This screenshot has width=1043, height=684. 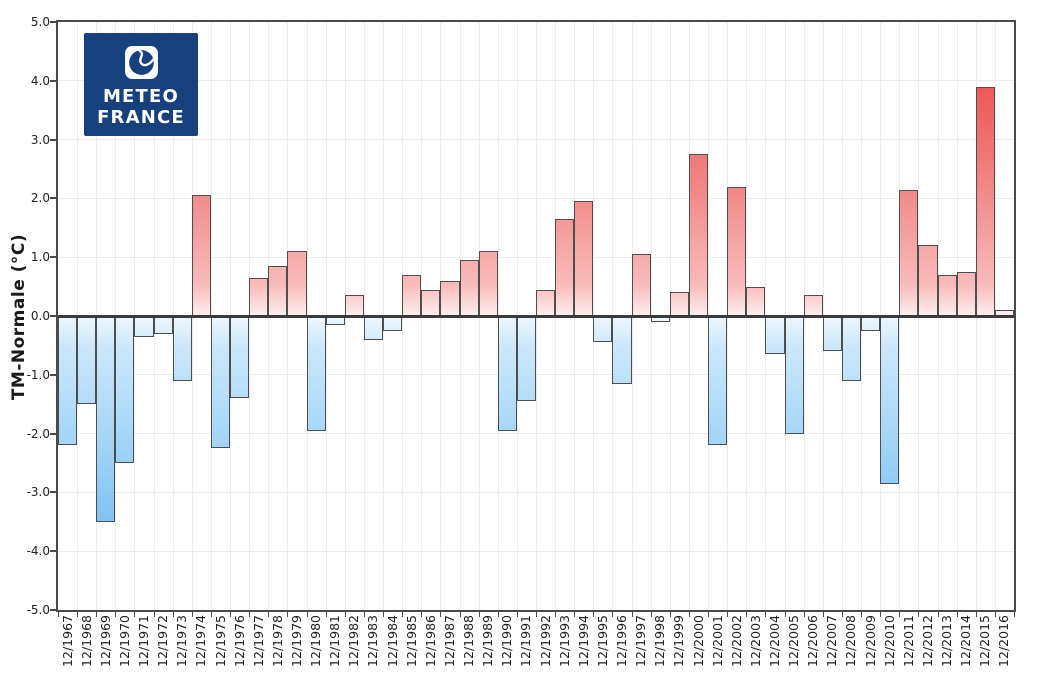 What do you see at coordinates (641, 285) in the screenshot?
I see `bar-12-1997` at bounding box center [641, 285].